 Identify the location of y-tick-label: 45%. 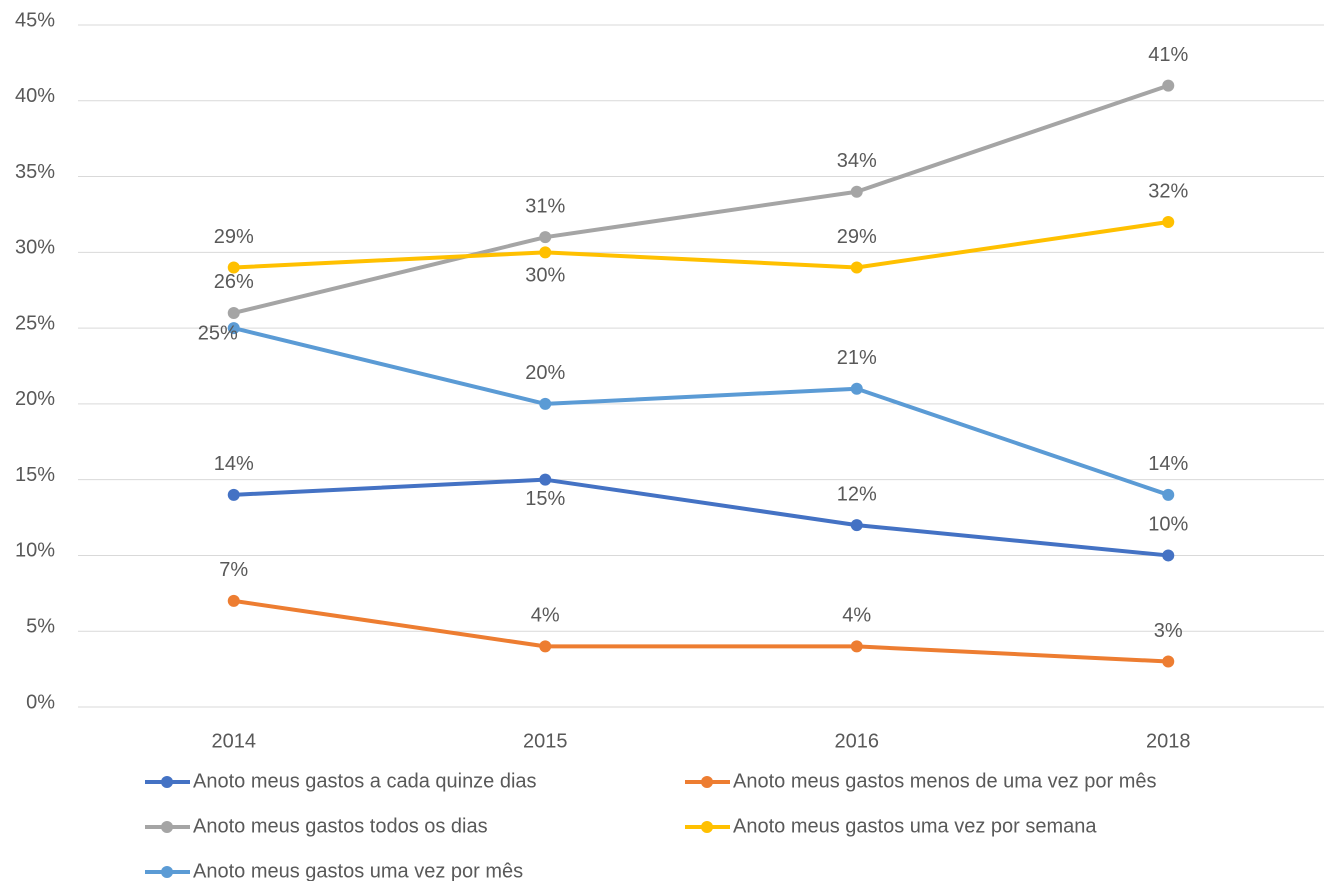
(35, 20).